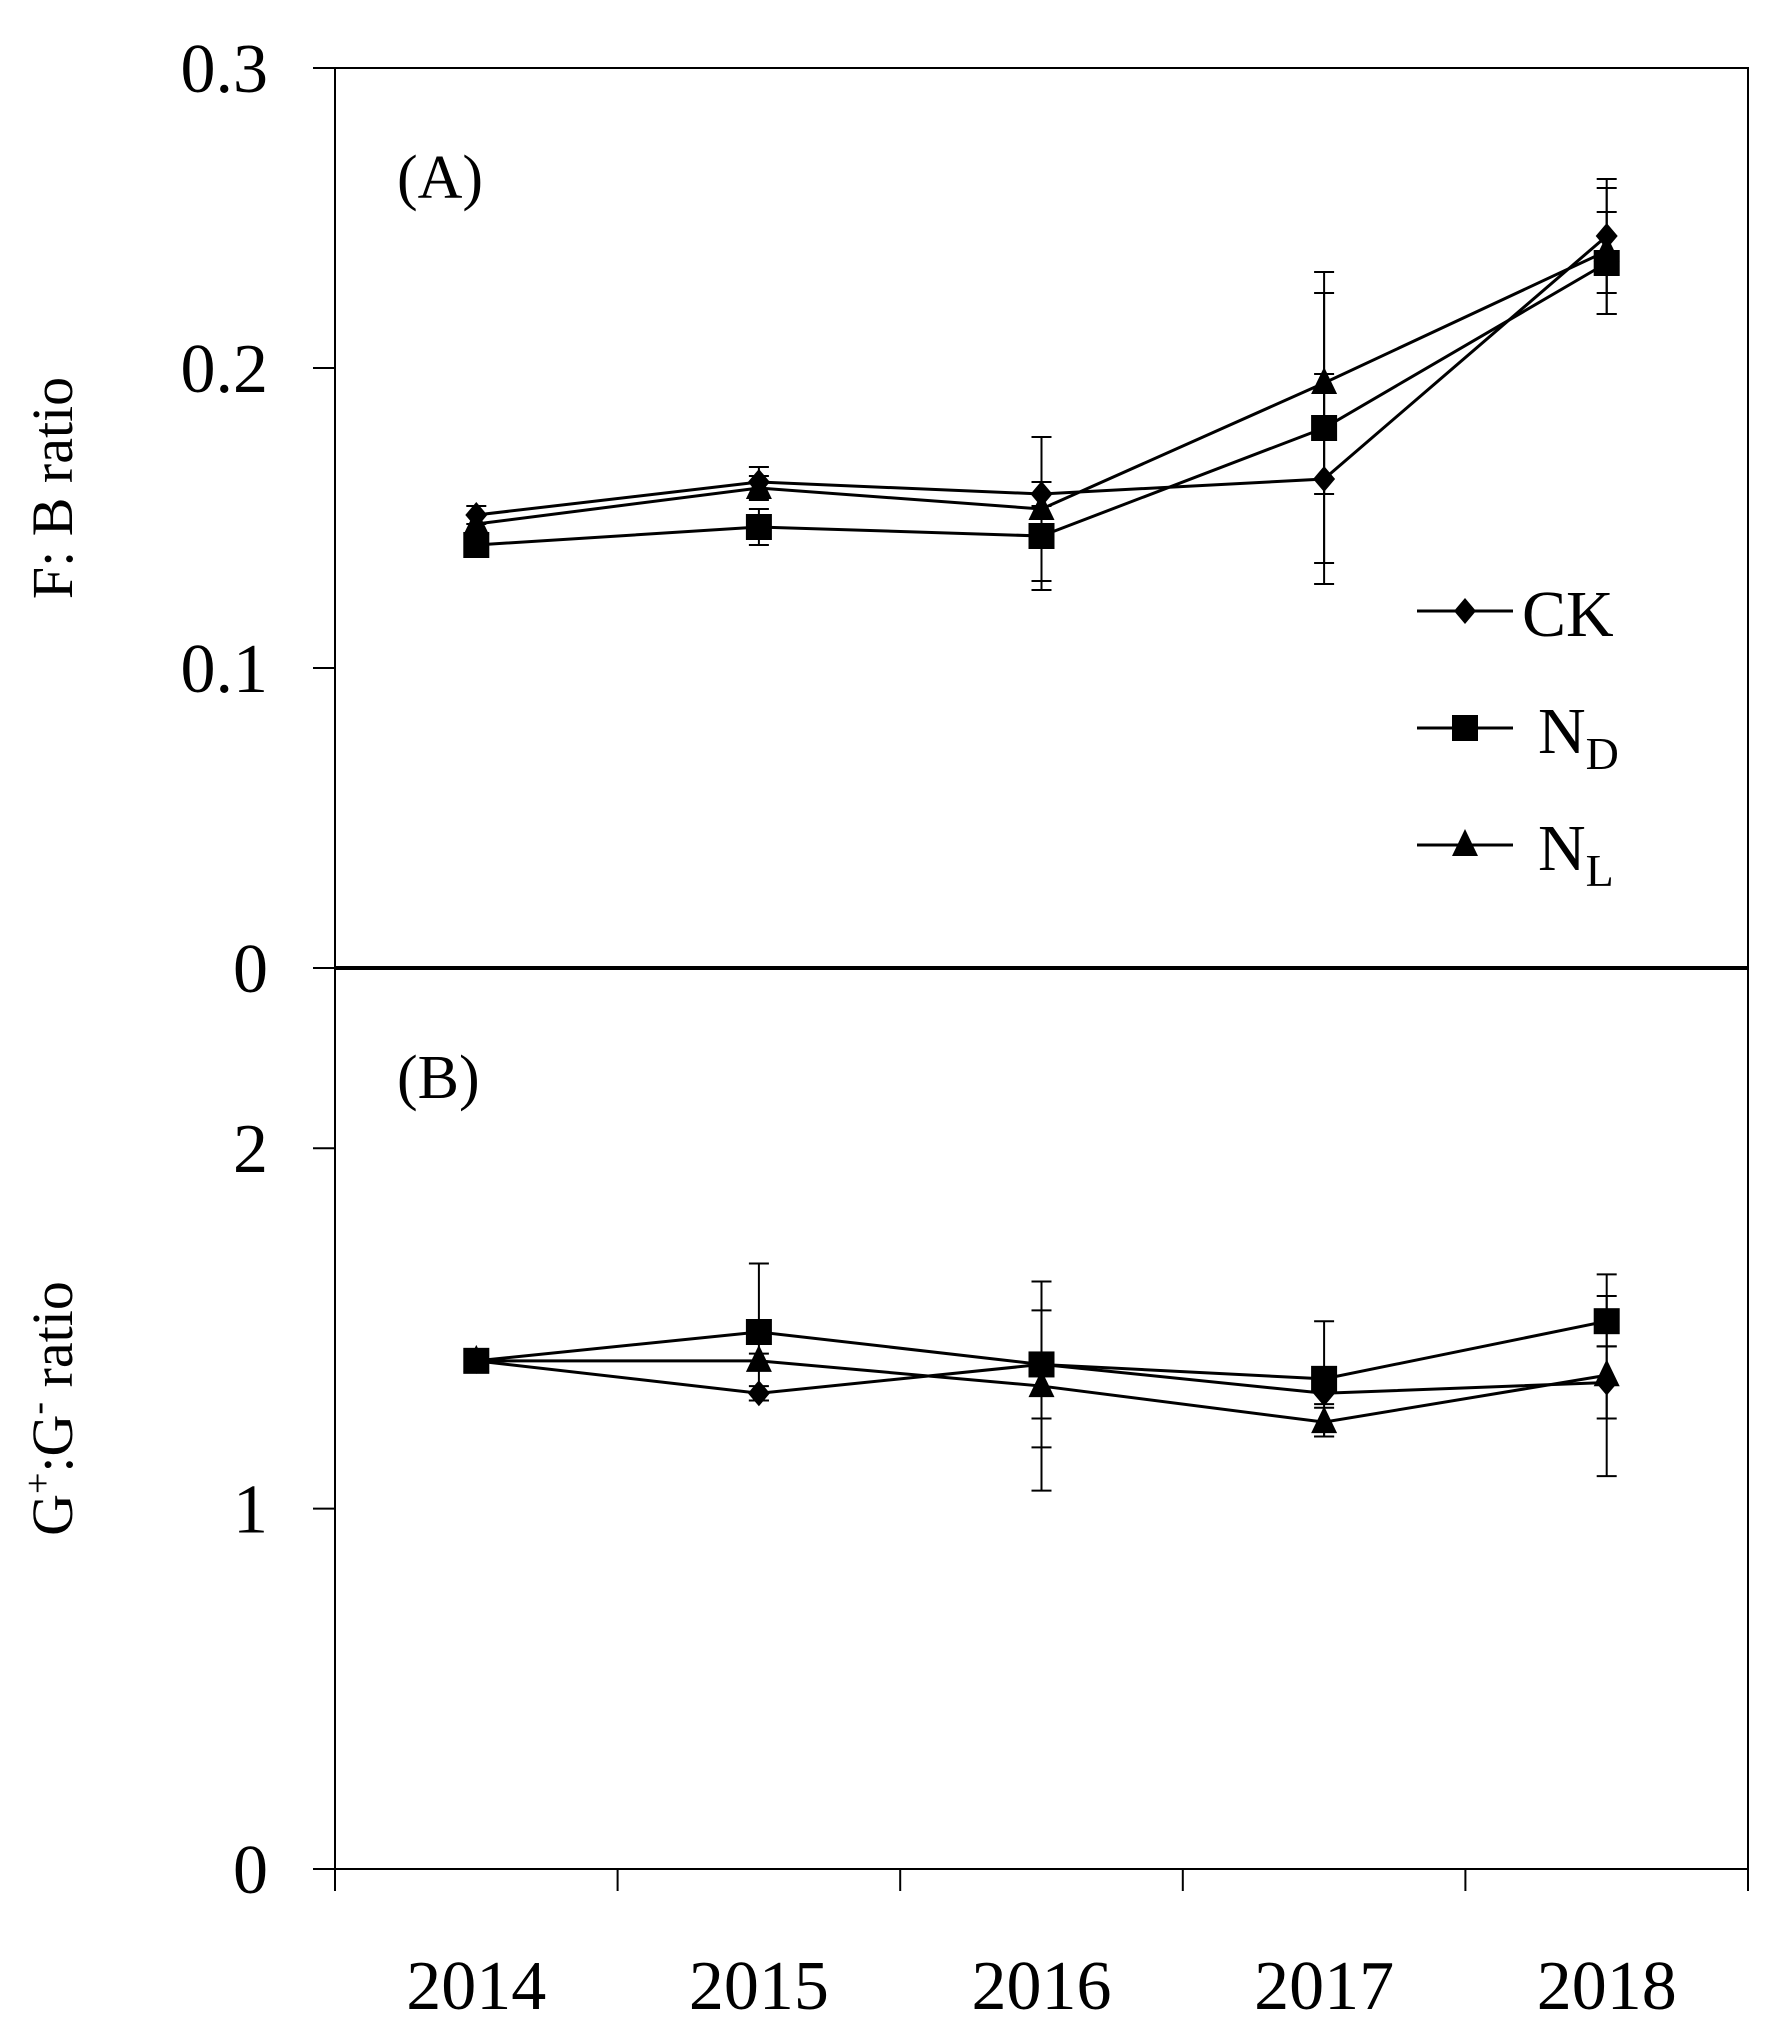 This screenshot has height=2029, width=1789. I want to click on x-tick-label: 2017, so click(1324, 1986).